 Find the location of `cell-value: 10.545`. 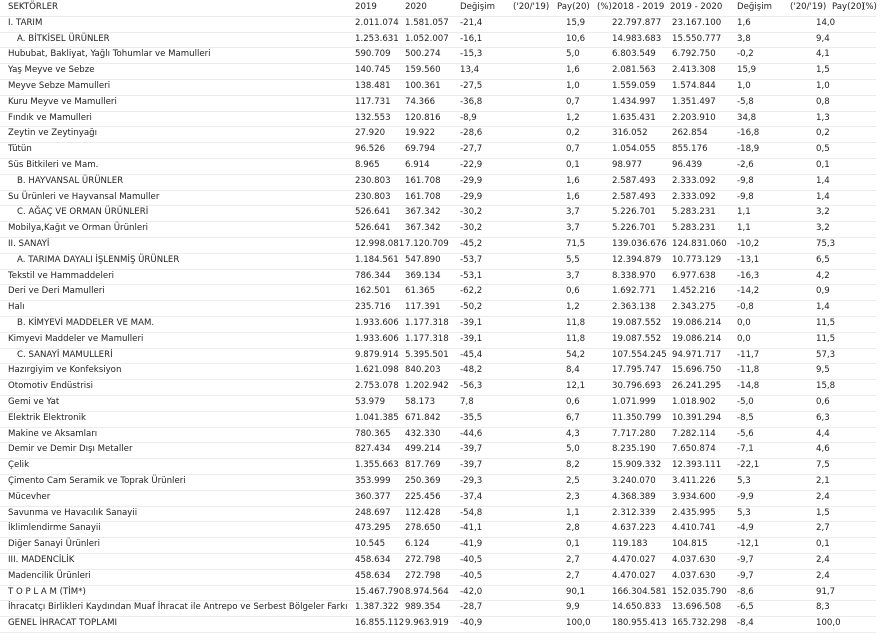

cell-value: 10.545 is located at coordinates (370, 544).